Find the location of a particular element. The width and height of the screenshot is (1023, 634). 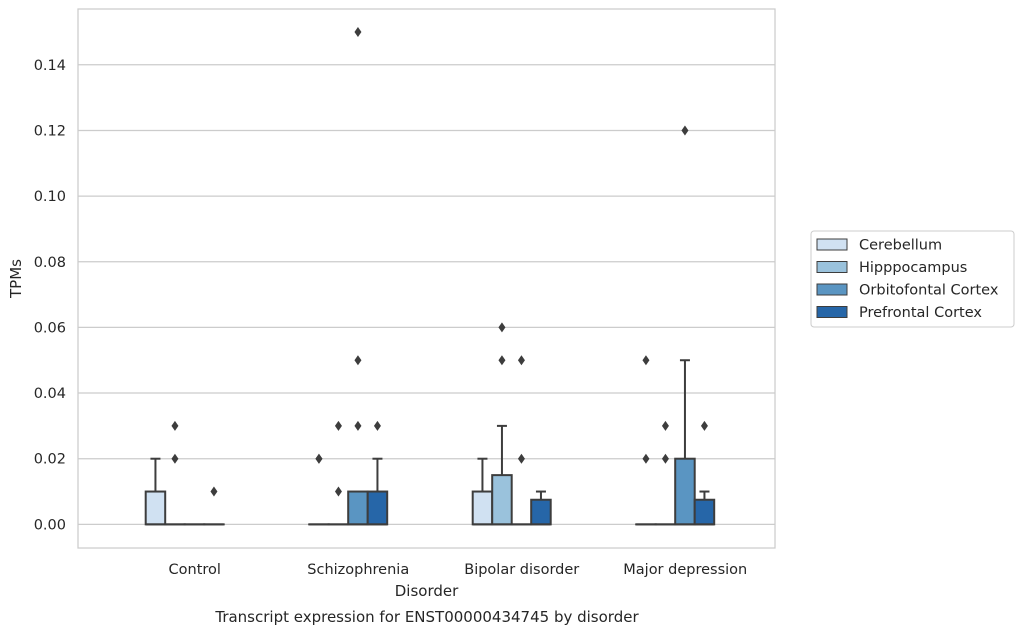

y-tick-label: 0.02 is located at coordinates (50, 460).